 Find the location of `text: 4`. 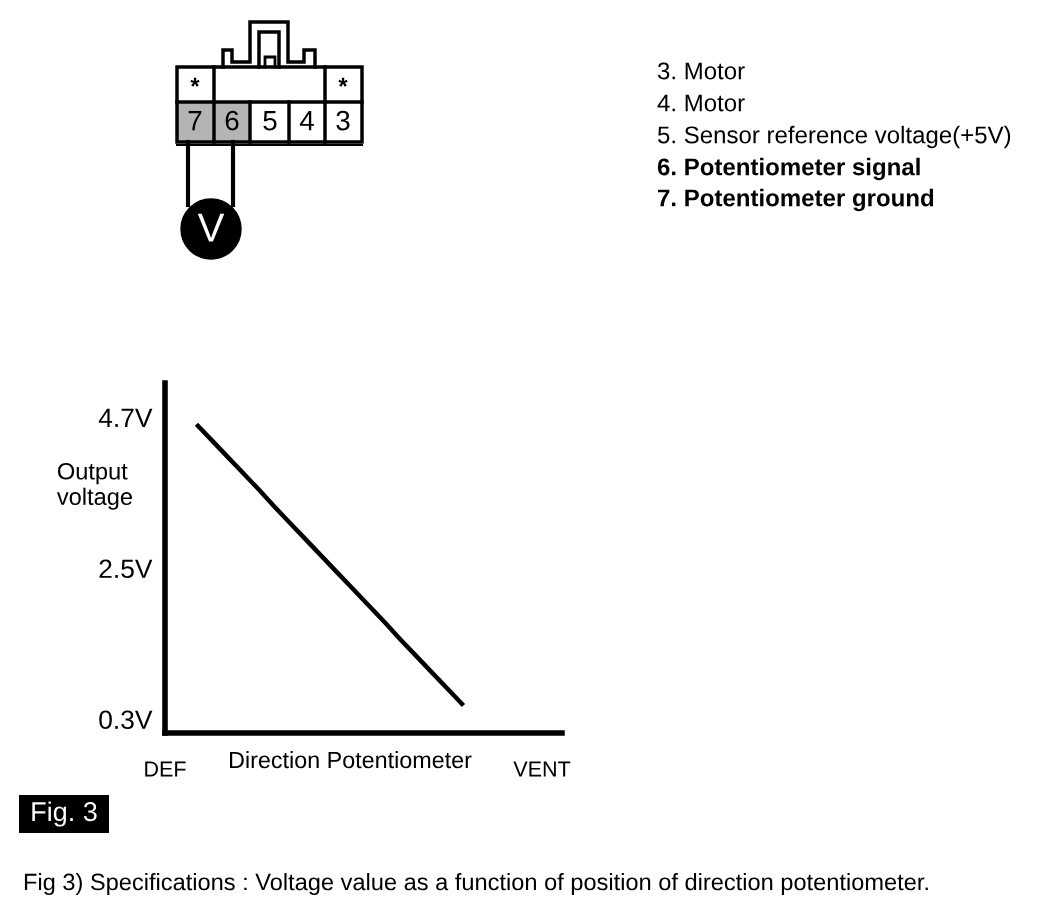

text: 4 is located at coordinates (306, 121).